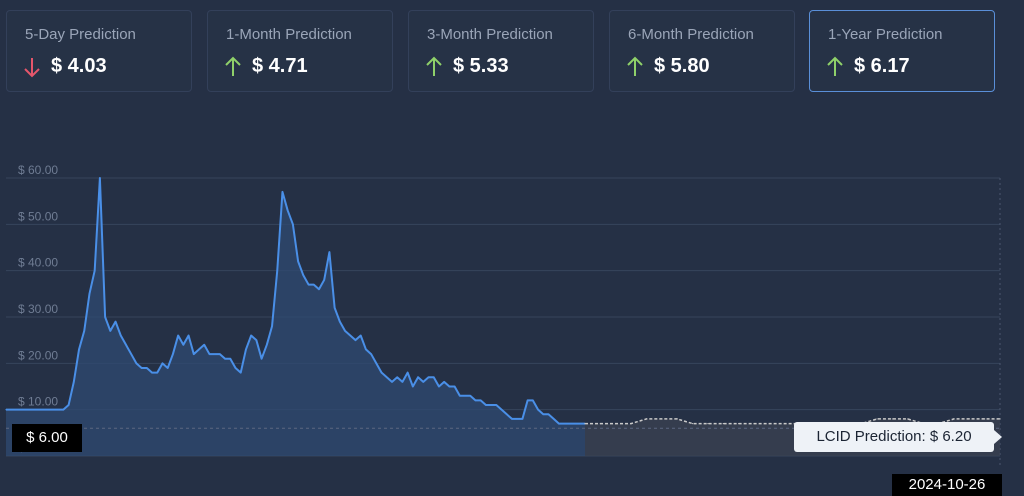  What do you see at coordinates (702, 51) in the screenshot?
I see `card-6-month: 6-Month Prediction $ 5.80` at bounding box center [702, 51].